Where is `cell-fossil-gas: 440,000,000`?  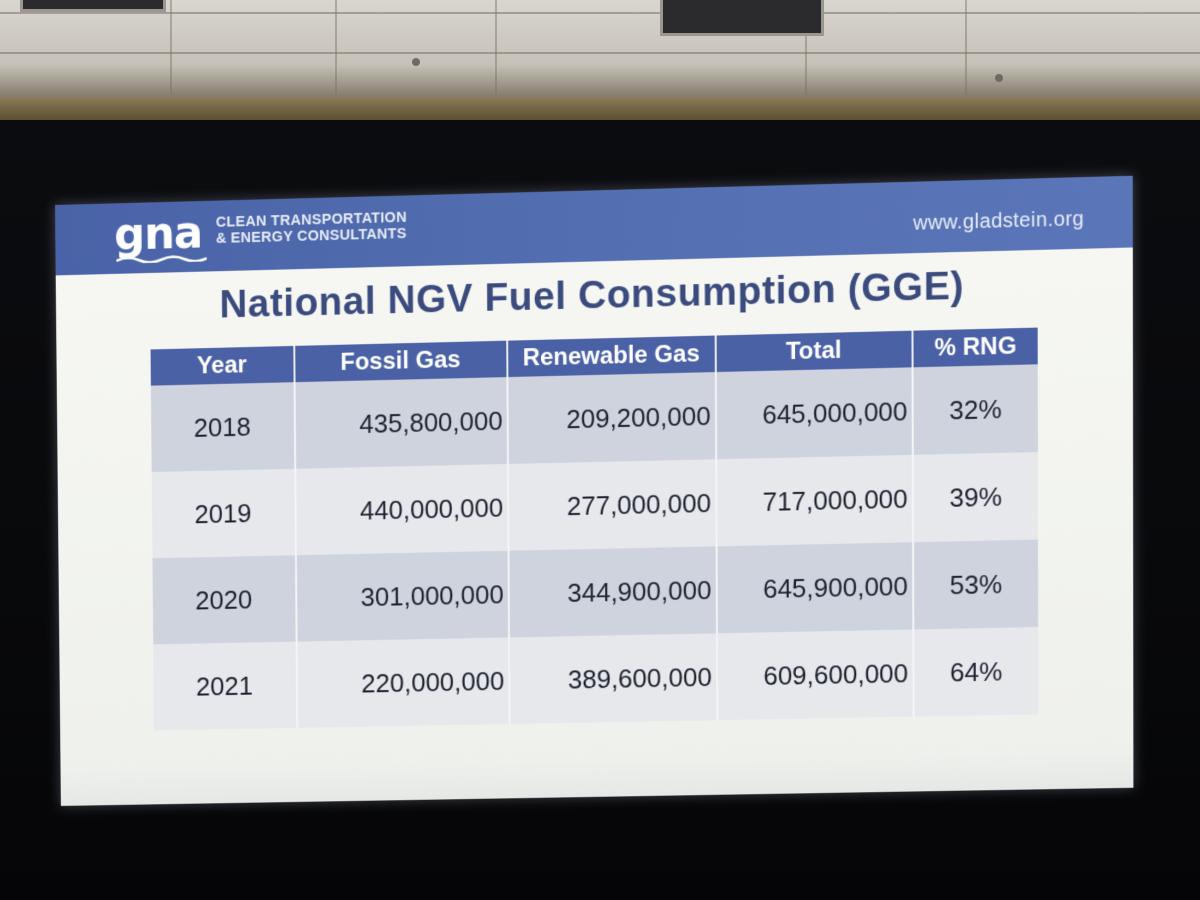 cell-fossil-gas: 440,000,000 is located at coordinates (402, 509).